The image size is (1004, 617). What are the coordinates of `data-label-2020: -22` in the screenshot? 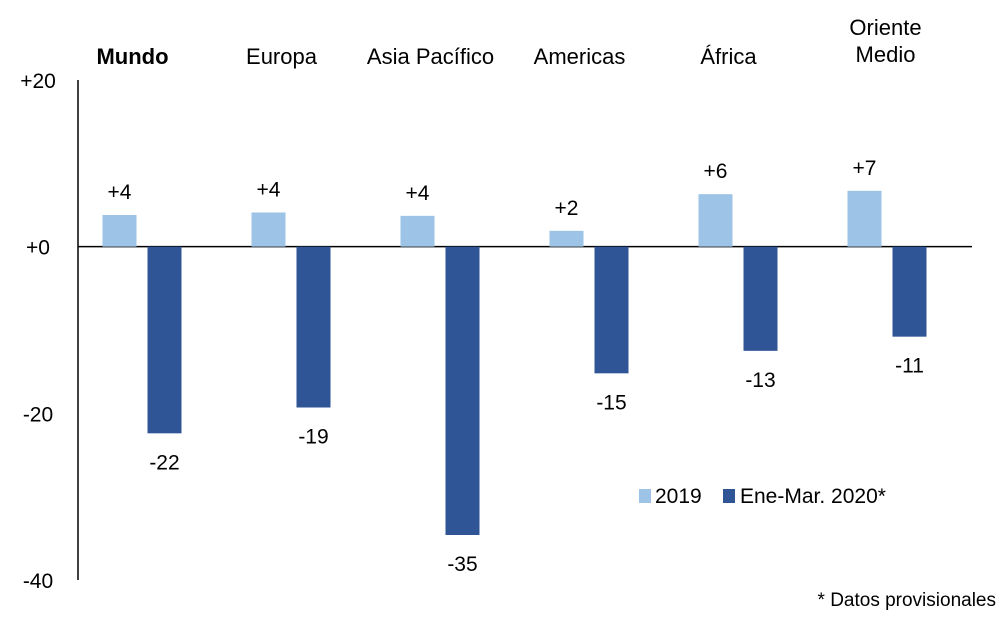 It's located at (164, 462).